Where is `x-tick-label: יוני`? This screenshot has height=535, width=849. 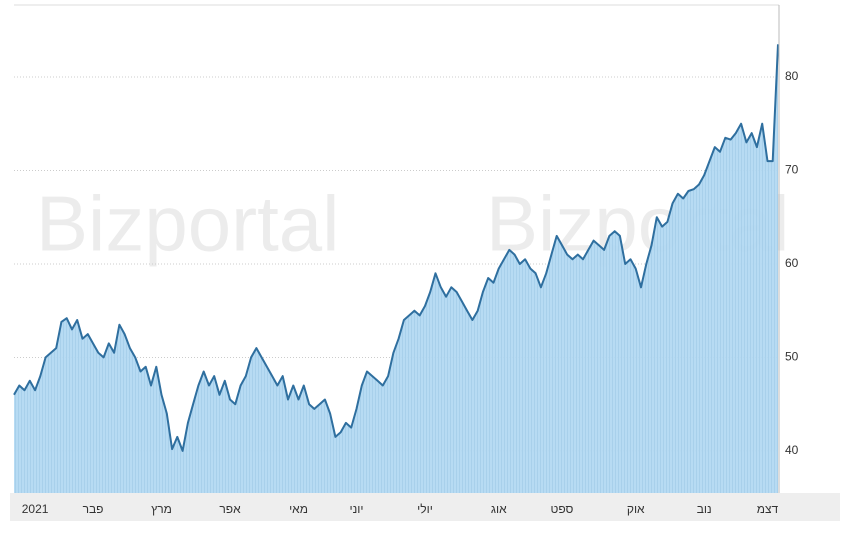 x-tick-label: יוני is located at coordinates (356, 509).